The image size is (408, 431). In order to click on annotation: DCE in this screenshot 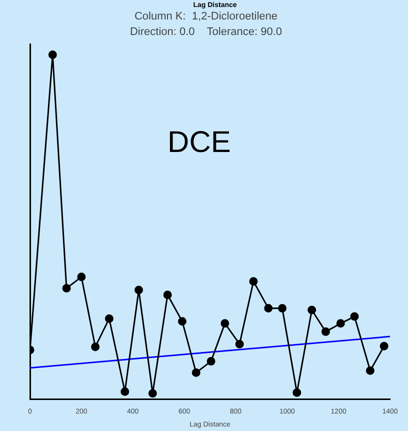, I will do `click(199, 143)`.